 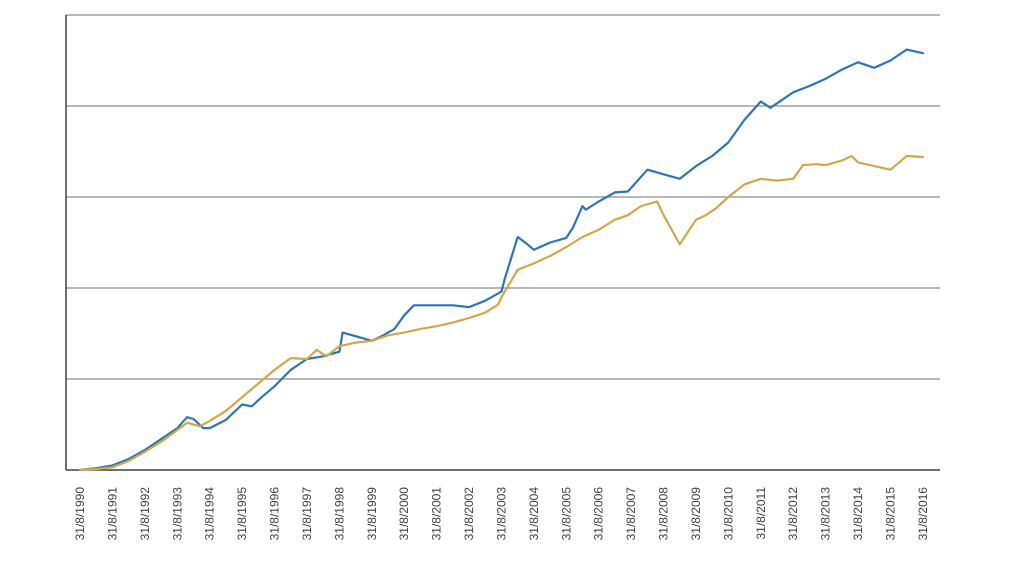 What do you see at coordinates (404, 514) in the screenshot?
I see `x-tick-label: 31/8/2000` at bounding box center [404, 514].